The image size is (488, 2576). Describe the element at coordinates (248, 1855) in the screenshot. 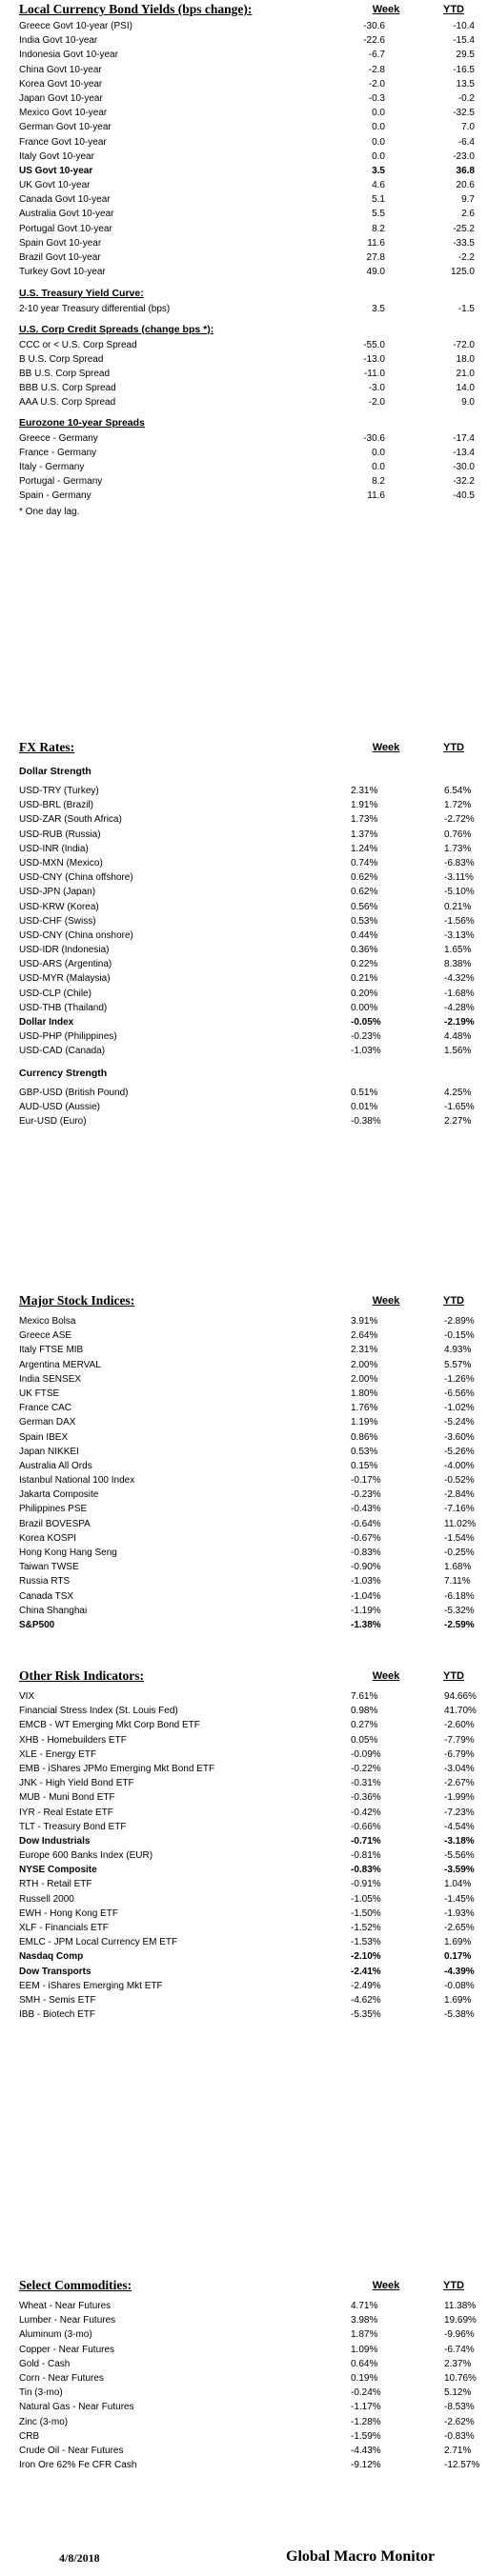

I see `table-row: Europe 600 Banks Index (EUR) -0.81% -5.56%` at that location.